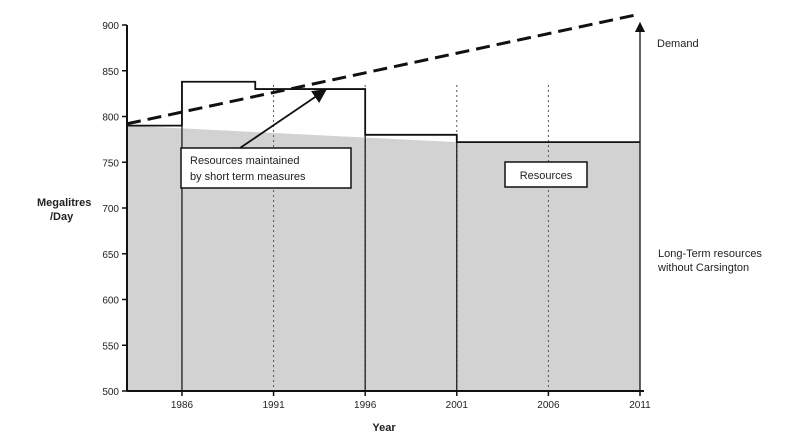 This screenshot has height=434, width=785. I want to click on x-tick-label-2001: 2001, so click(457, 405).